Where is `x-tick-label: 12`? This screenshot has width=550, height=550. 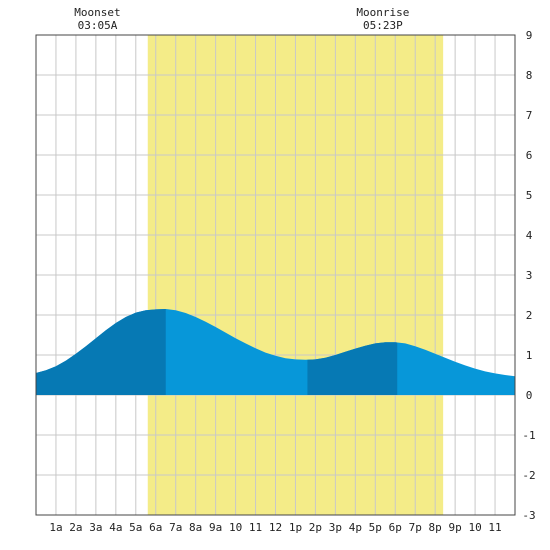 x-tick-label: 12 is located at coordinates (275, 527).